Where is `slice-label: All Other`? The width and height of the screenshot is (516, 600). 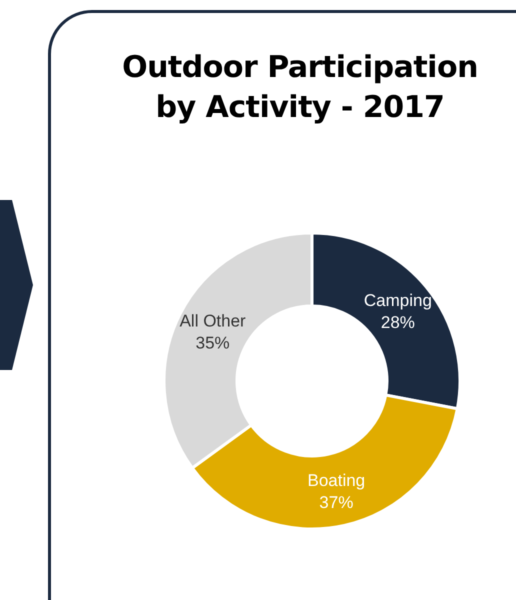
slice-label: All Other is located at coordinates (213, 320).